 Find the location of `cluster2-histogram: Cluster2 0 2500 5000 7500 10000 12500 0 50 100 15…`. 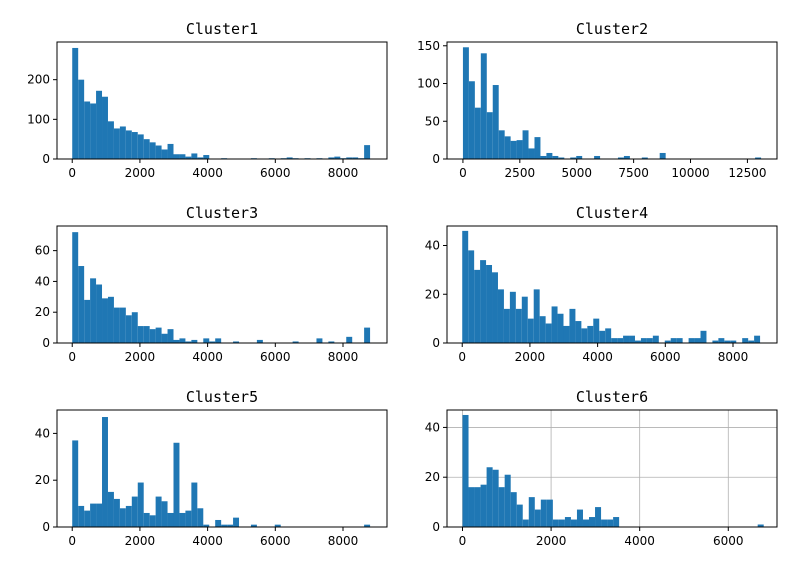

cluster2-histogram: Cluster2 0 2500 5000 7500 10000 12500 0 50 100 15… is located at coordinates (597, 100).